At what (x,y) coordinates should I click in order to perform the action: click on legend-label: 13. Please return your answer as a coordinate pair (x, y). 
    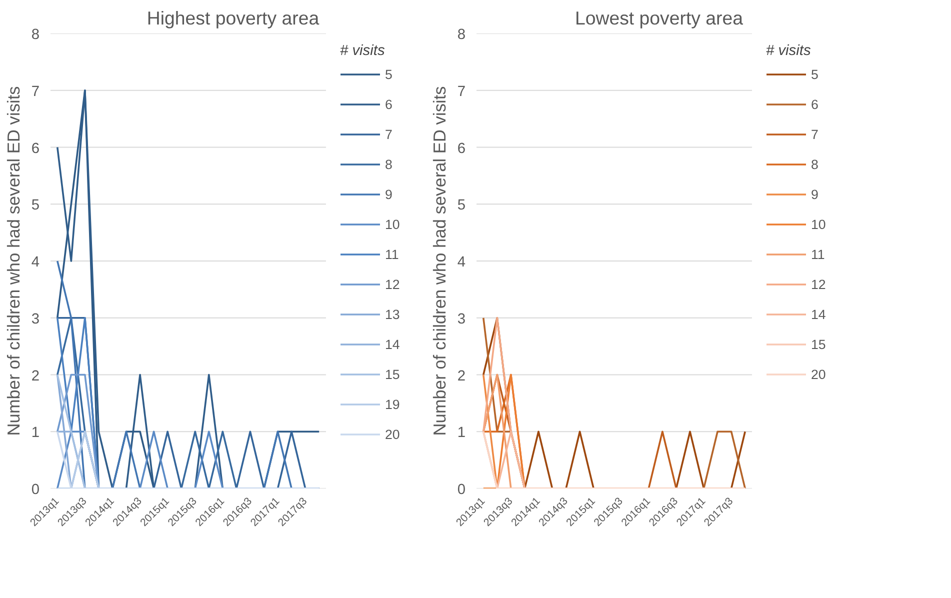
    Looking at the image, I should click on (393, 314).